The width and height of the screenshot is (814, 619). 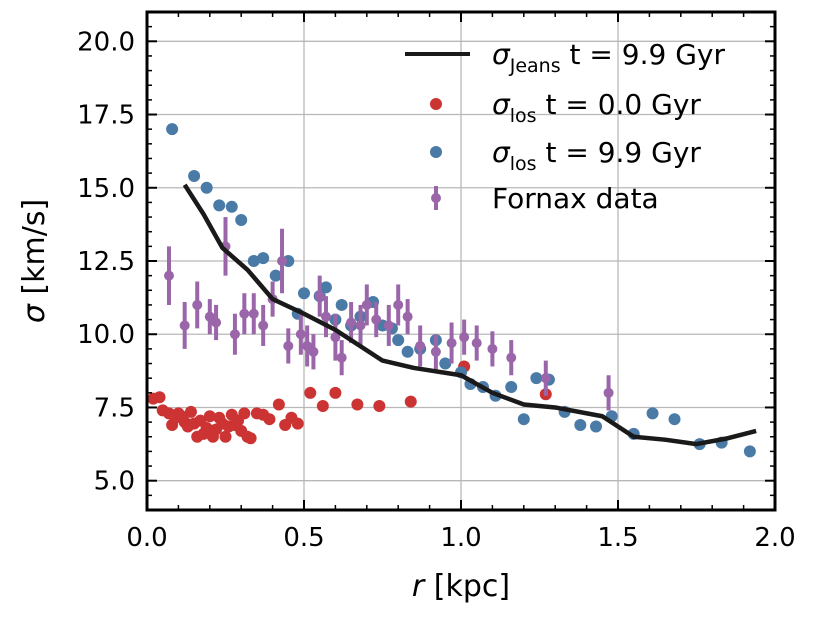 What do you see at coordinates (460, 538) in the screenshot?
I see `x-tick-label: 1.0` at bounding box center [460, 538].